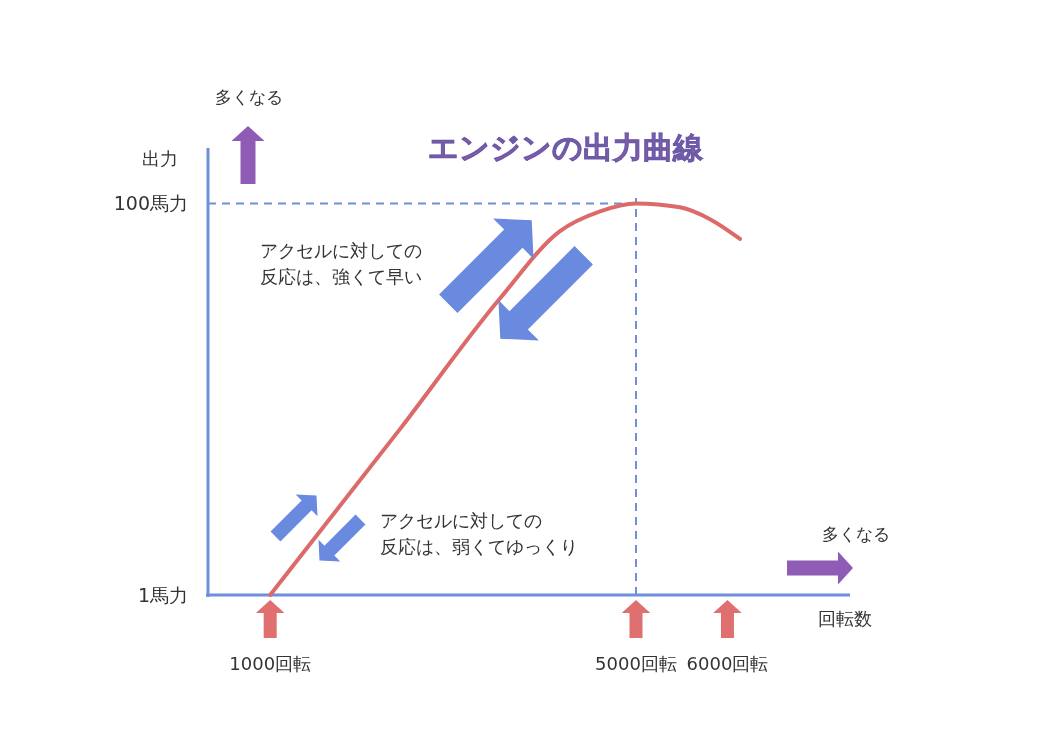 Image resolution: width=1053 pixels, height=744 pixels. Describe the element at coordinates (270, 663) in the screenshot. I see `x-tick-label: 1000回転` at that location.